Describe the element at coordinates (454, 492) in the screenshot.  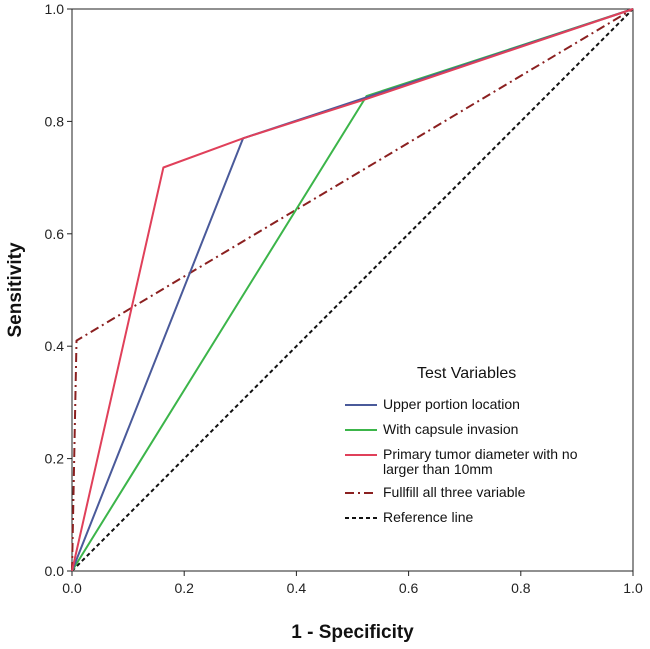
I see `legend-label: Fullfill all three variable` at that location.